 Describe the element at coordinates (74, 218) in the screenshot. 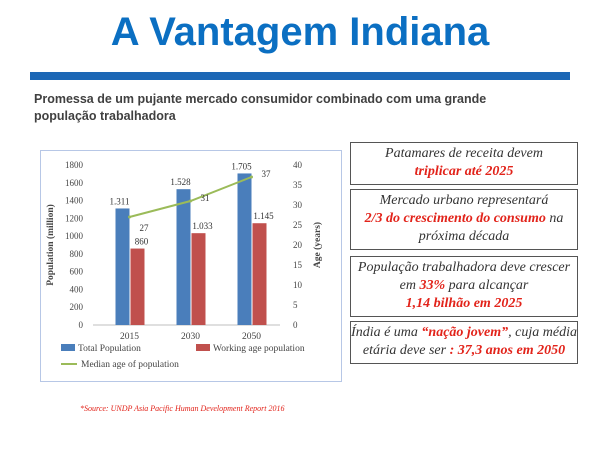

I see `y-tick-label: 1200` at that location.